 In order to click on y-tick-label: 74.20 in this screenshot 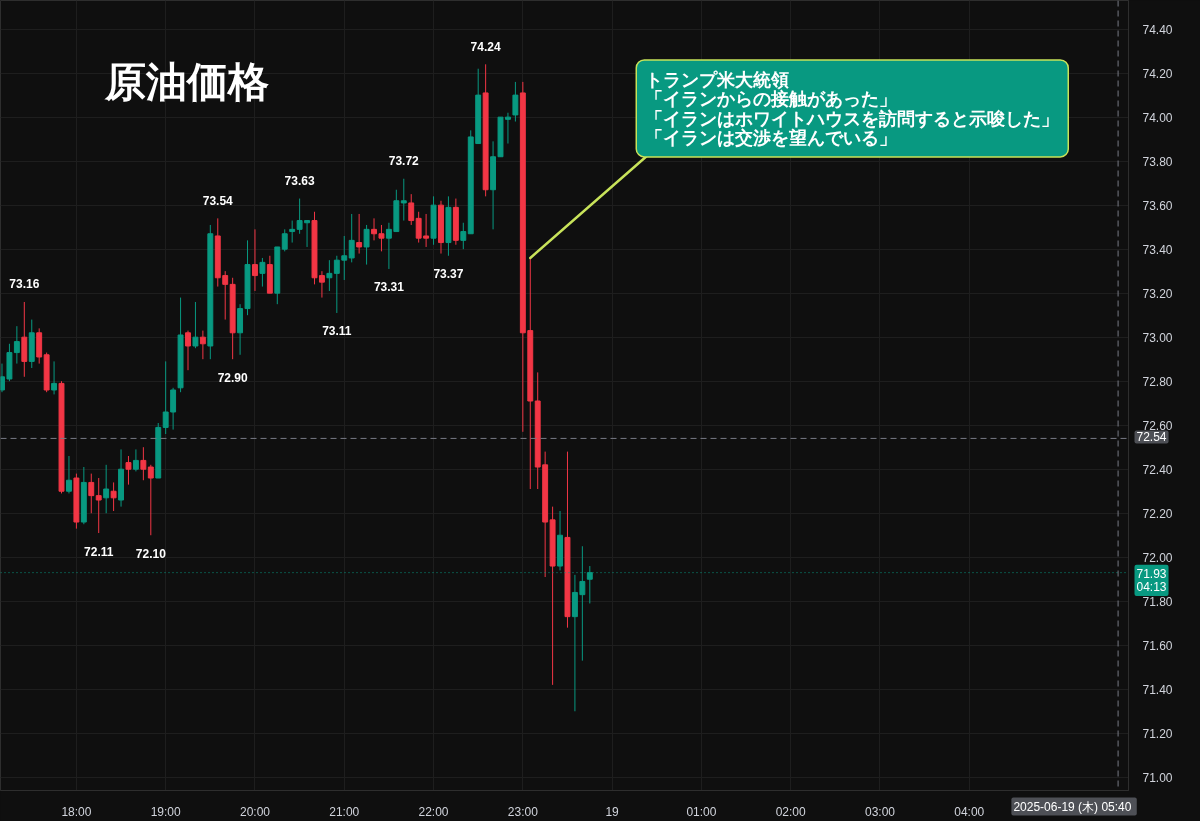, I will do `click(1157, 73)`.